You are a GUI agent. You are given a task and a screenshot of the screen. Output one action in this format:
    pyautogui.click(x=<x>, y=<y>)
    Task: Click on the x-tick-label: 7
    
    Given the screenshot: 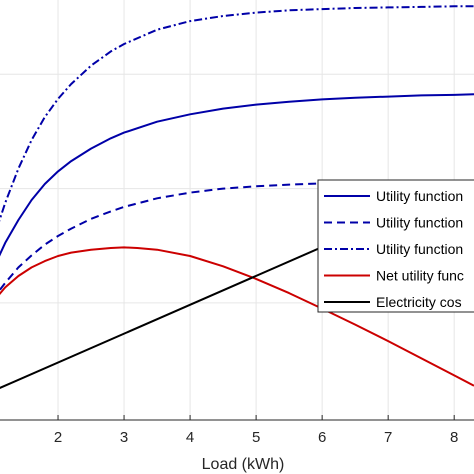 What is the action you would take?
    pyautogui.click(x=388, y=437)
    